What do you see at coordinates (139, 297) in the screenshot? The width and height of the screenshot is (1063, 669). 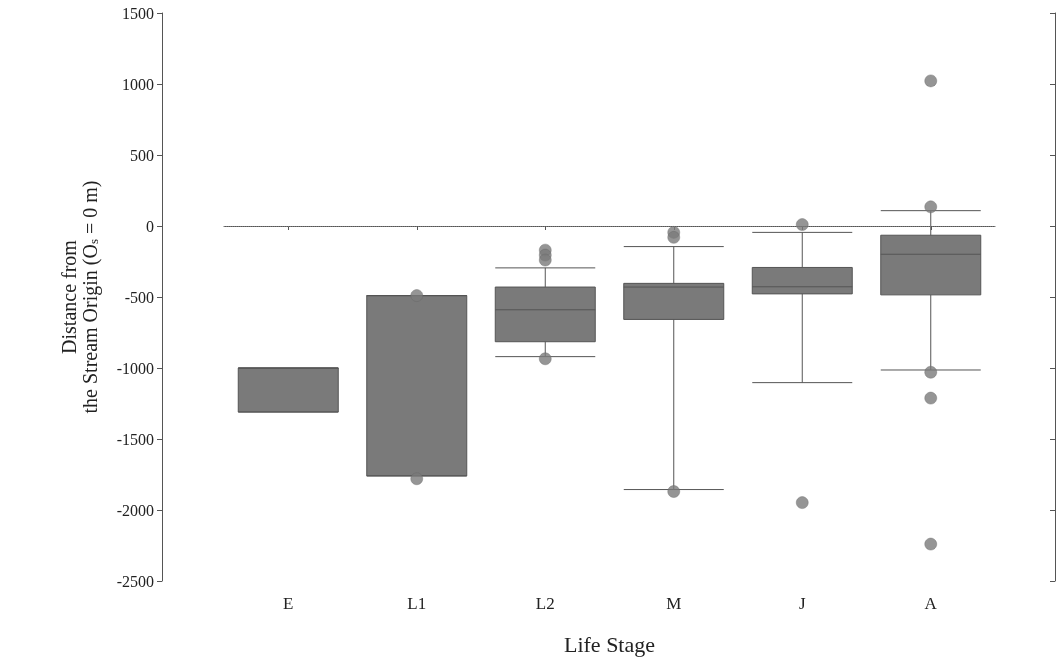 I see `y-tick-label: -500` at bounding box center [139, 297].